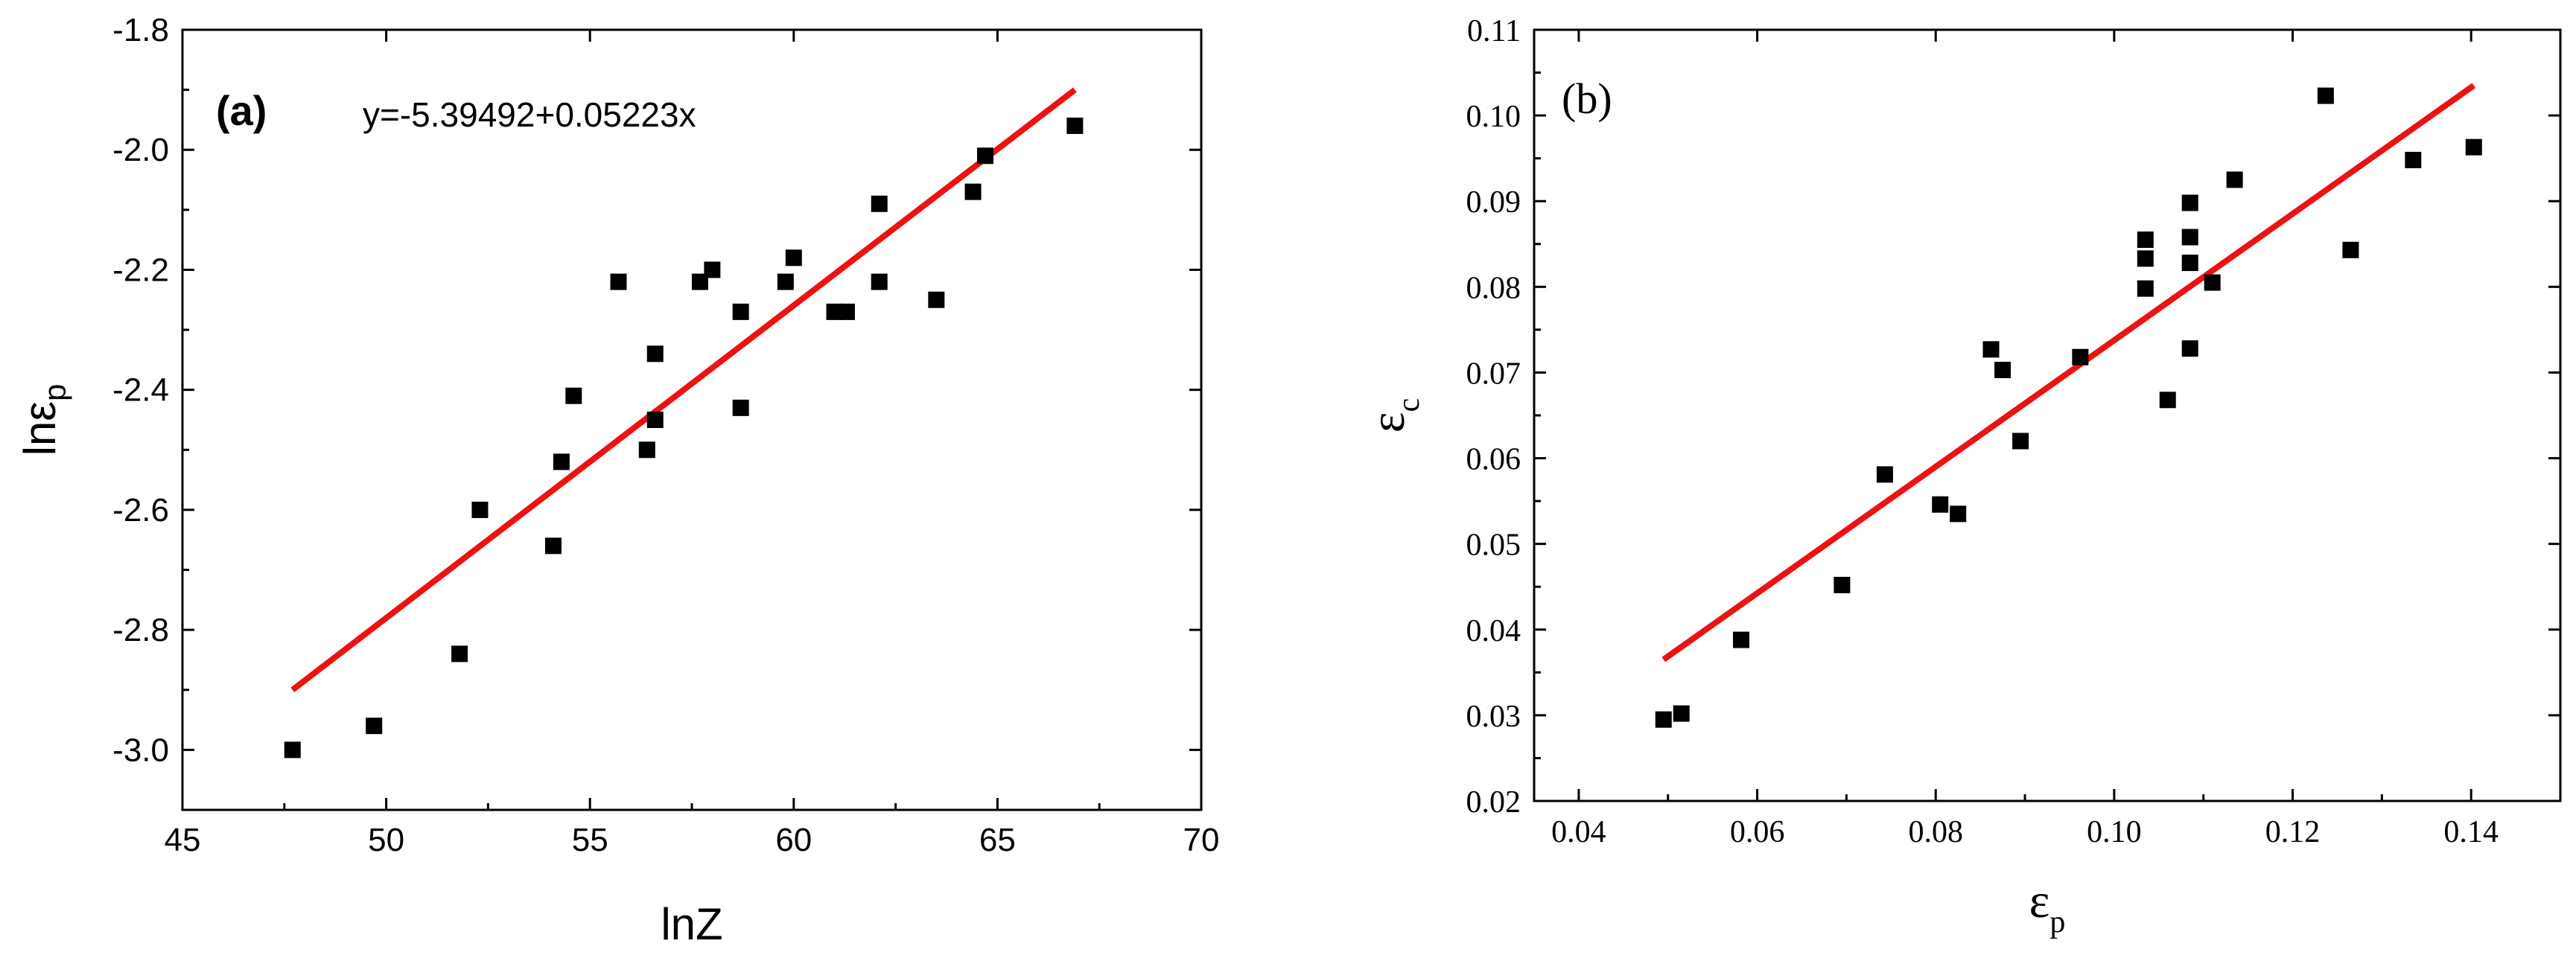  I want to click on x-tick-label: 0.04, so click(1578, 832).